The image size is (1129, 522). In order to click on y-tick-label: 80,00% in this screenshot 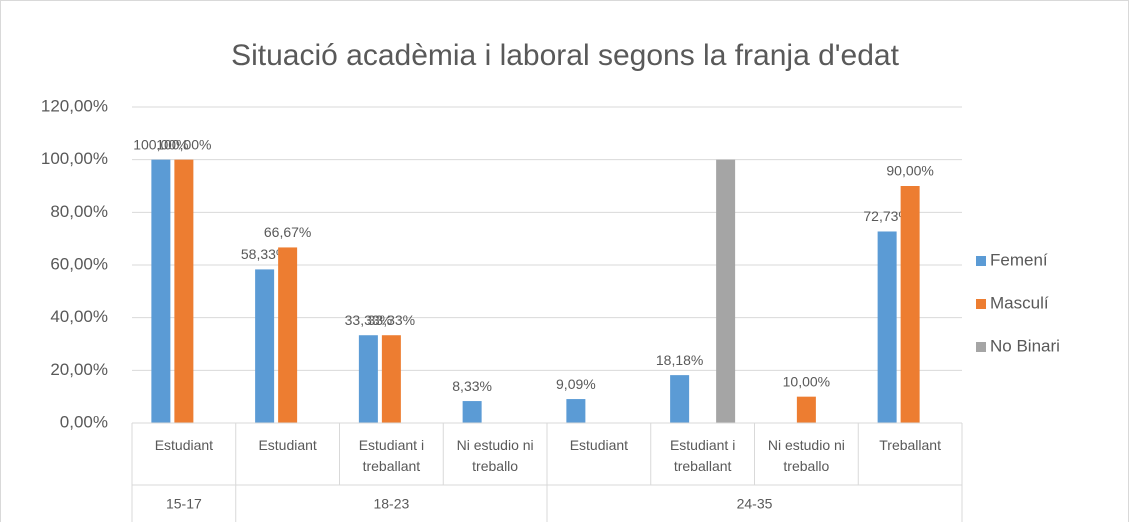, I will do `click(79, 211)`.